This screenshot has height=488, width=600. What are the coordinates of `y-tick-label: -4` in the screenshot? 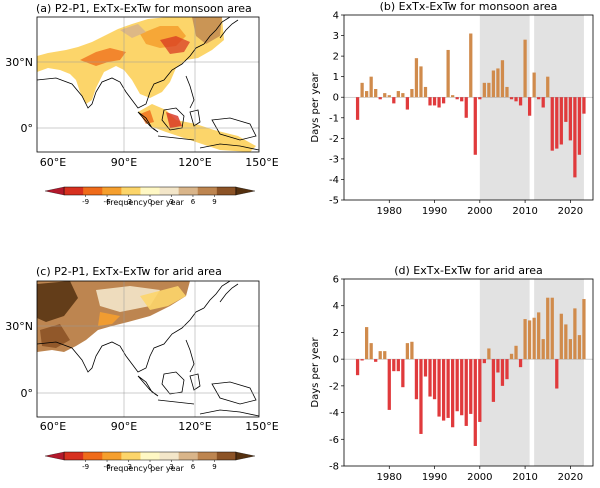 It's located at (334, 180).